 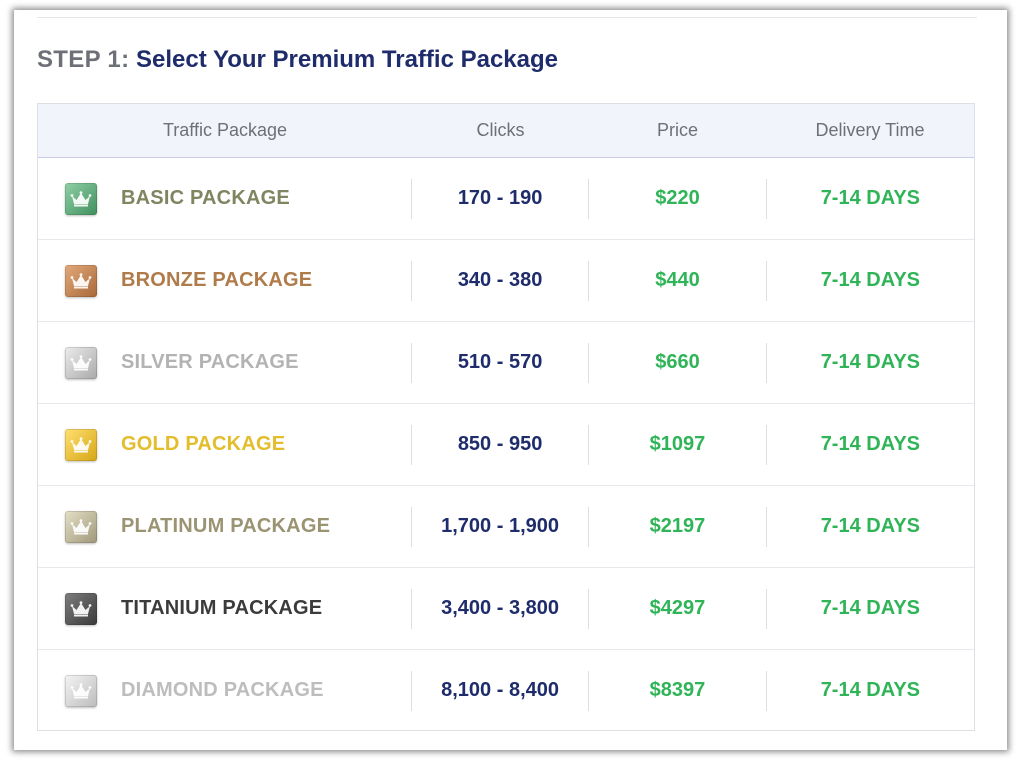 What do you see at coordinates (676, 608) in the screenshot?
I see `price-value: $4297` at bounding box center [676, 608].